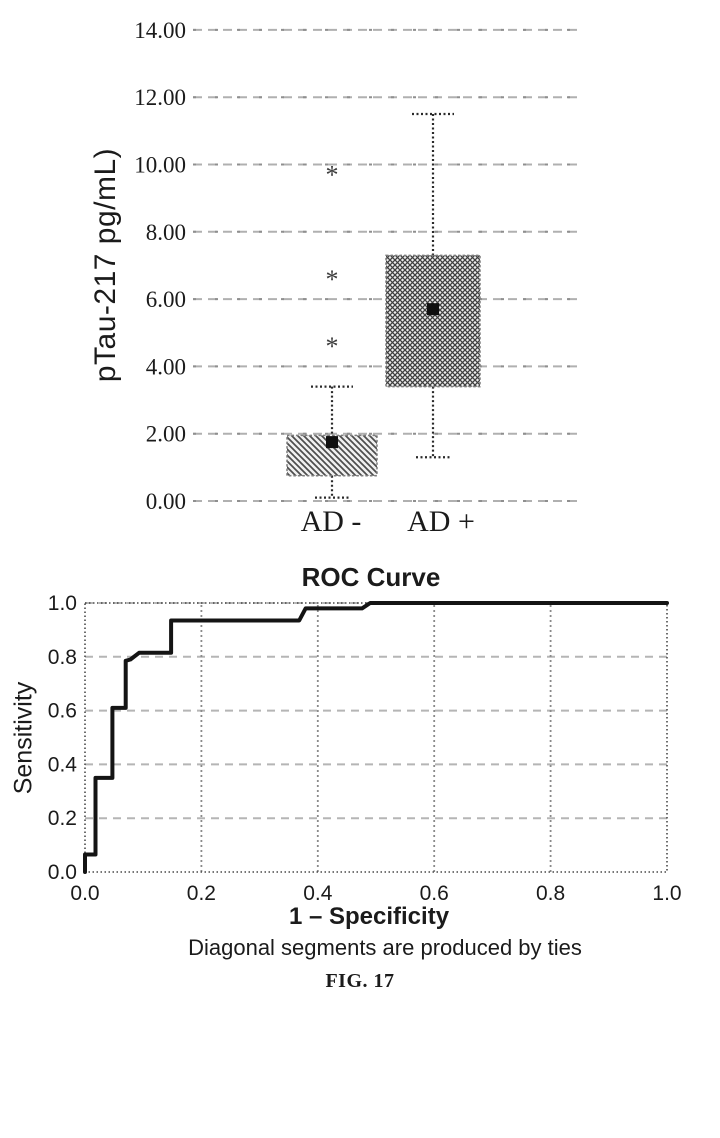 This screenshot has width=720, height=1138. Describe the element at coordinates (360, 981) in the screenshot. I see `figure-label: FIG. 17` at that location.